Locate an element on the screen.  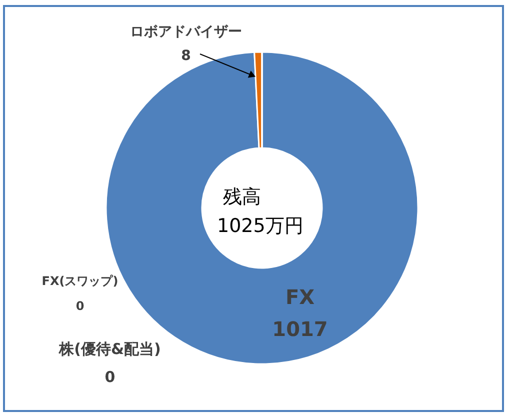
slice-label: FX is located at coordinates (300, 297).